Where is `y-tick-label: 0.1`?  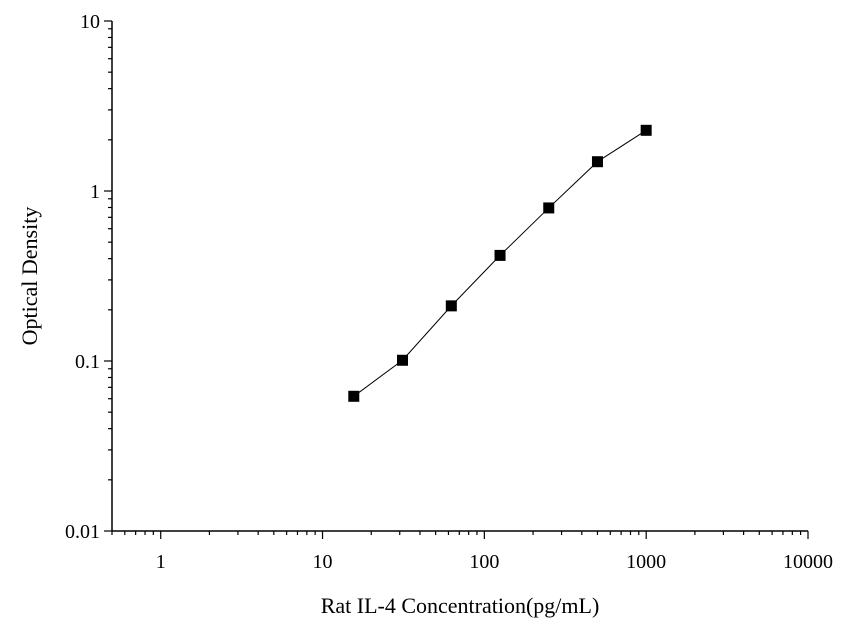
y-tick-label: 0.1 is located at coordinates (87, 362).